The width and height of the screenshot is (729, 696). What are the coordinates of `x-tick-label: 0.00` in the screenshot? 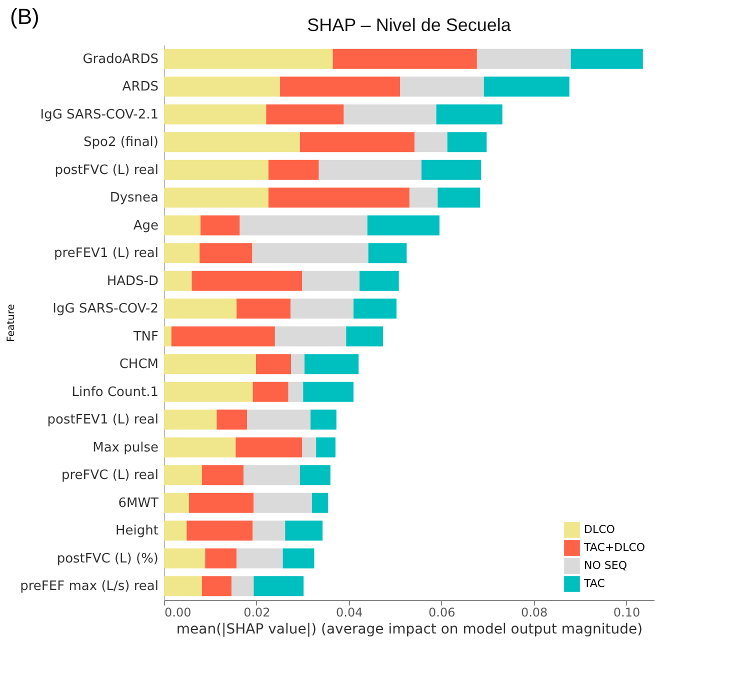 It's located at (178, 613).